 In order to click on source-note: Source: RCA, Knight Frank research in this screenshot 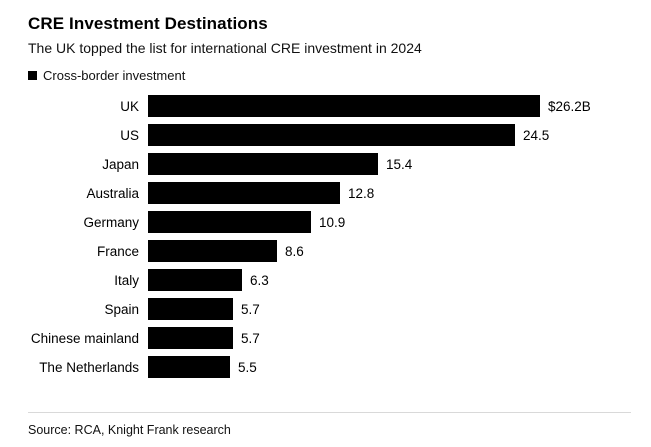, I will do `click(329, 424)`.